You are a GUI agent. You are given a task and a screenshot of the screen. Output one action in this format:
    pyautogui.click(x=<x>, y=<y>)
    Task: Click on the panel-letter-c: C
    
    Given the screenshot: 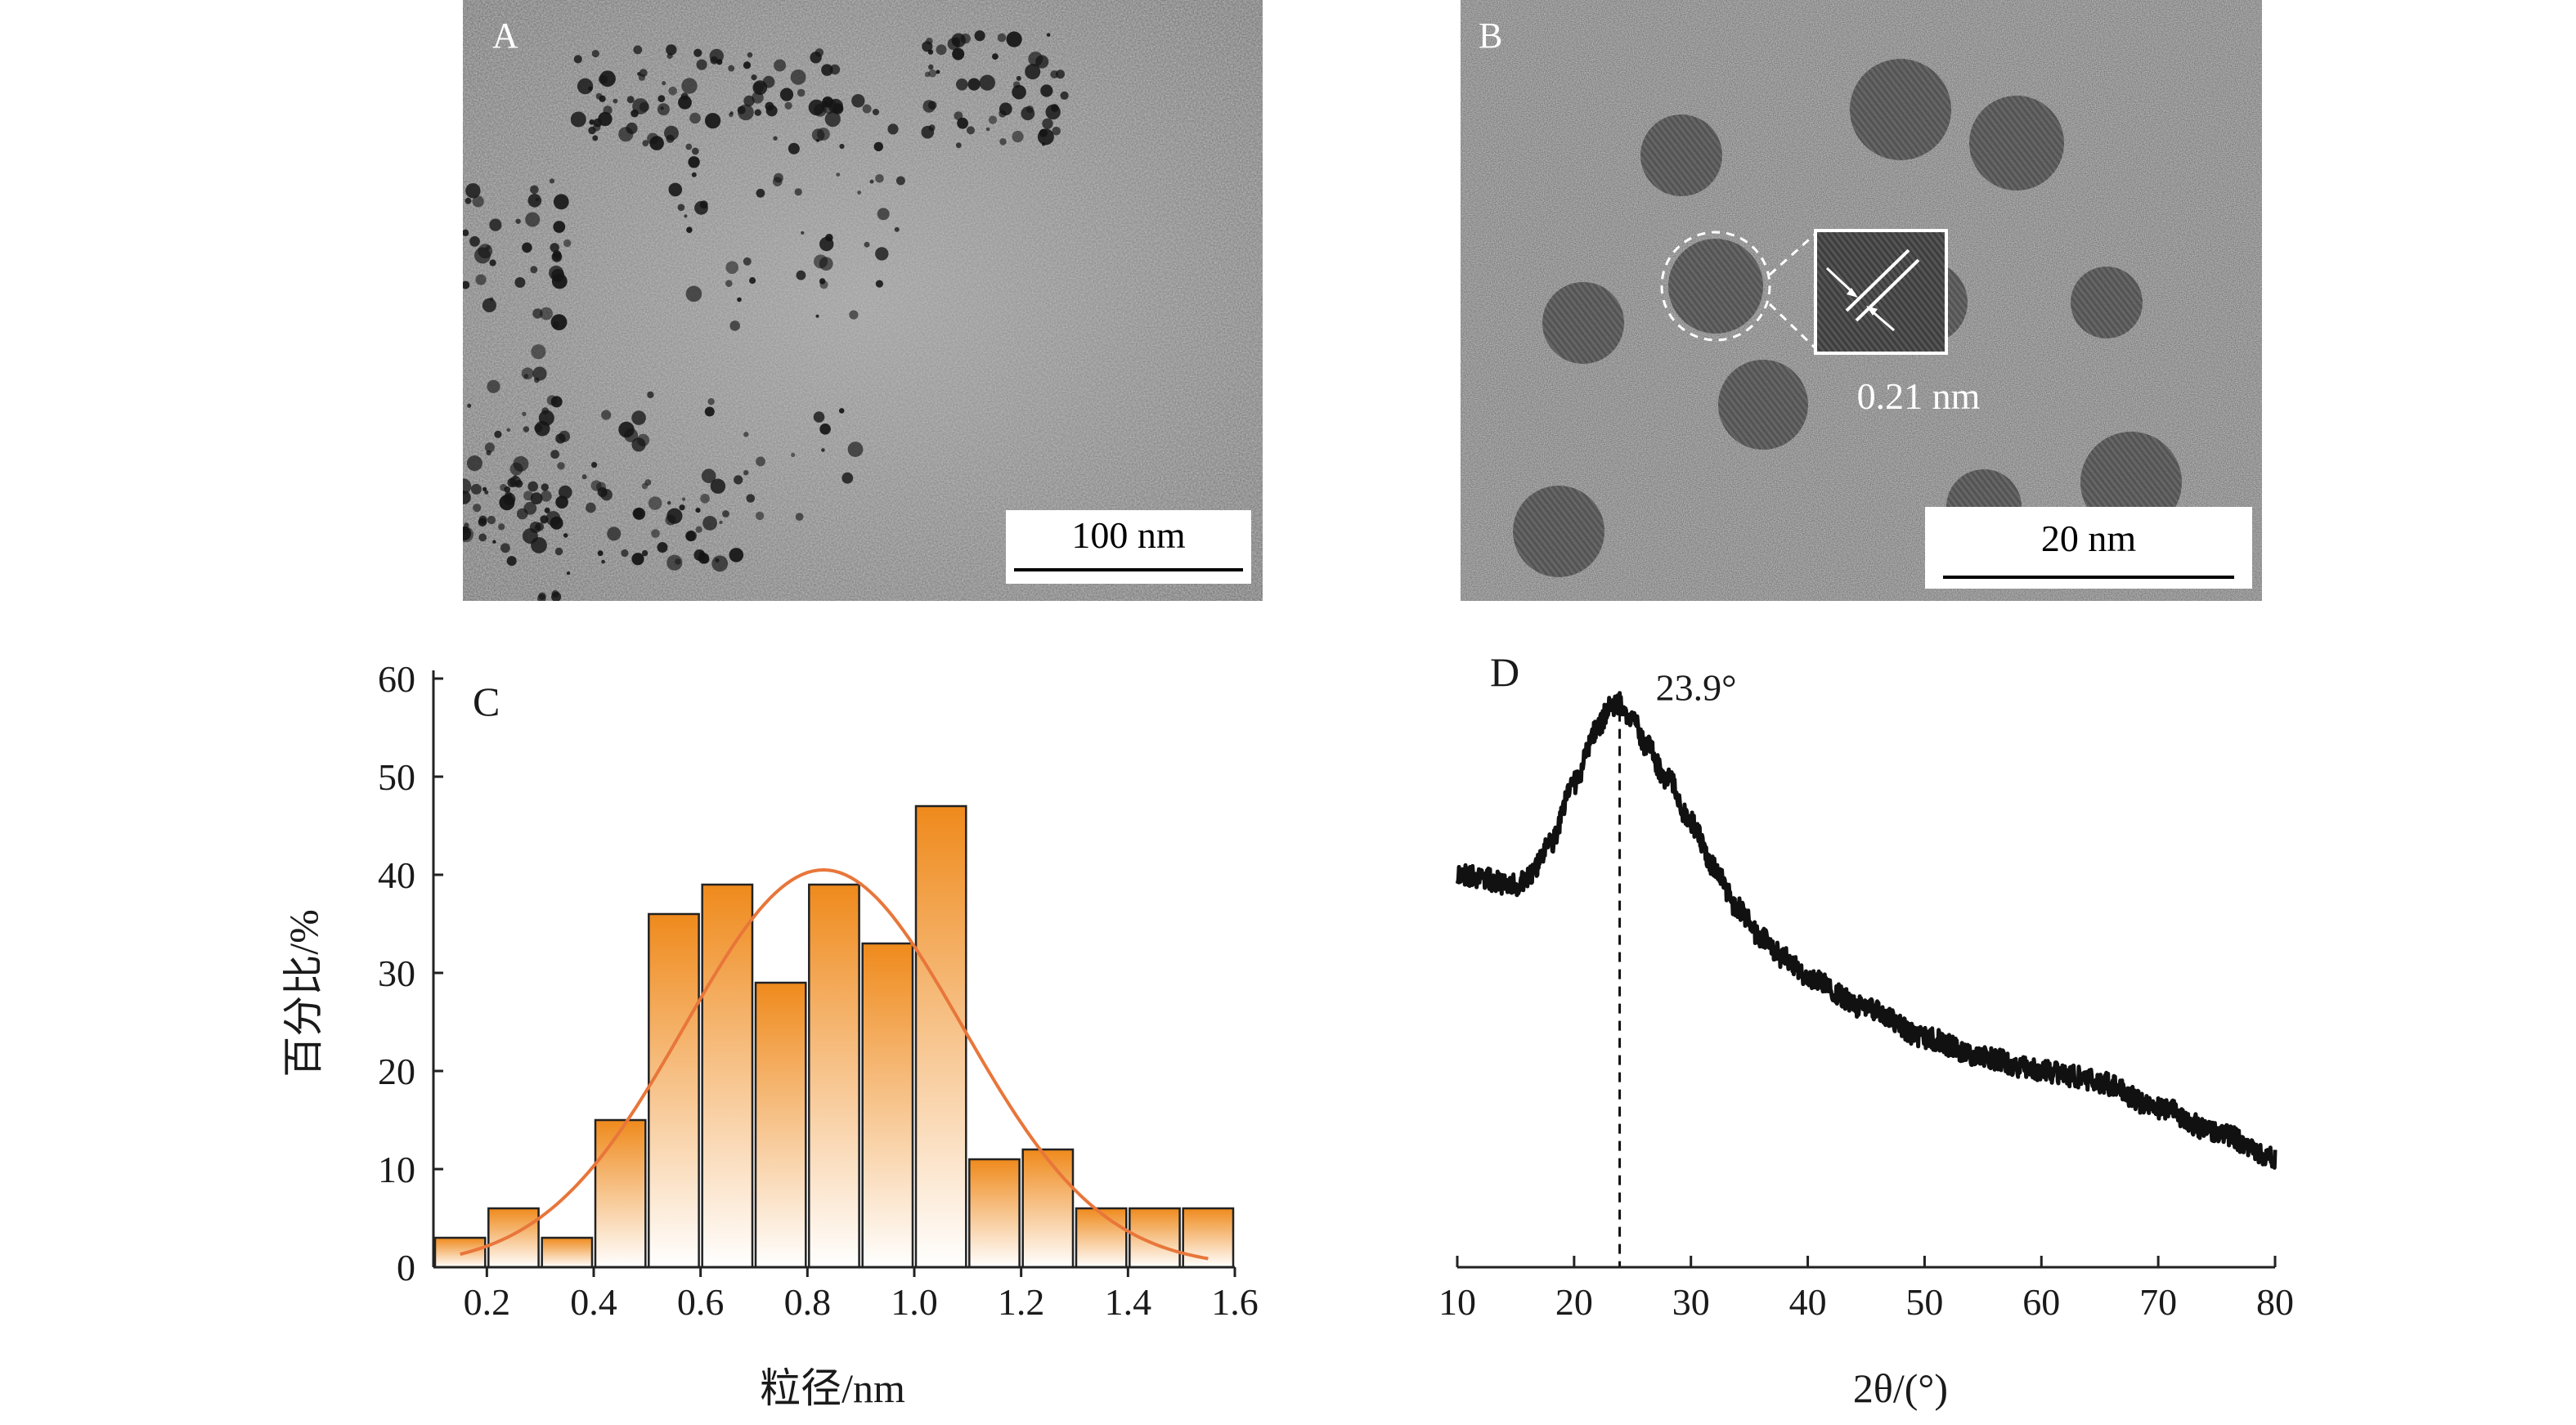 What is the action you would take?
    pyautogui.click(x=487, y=701)
    